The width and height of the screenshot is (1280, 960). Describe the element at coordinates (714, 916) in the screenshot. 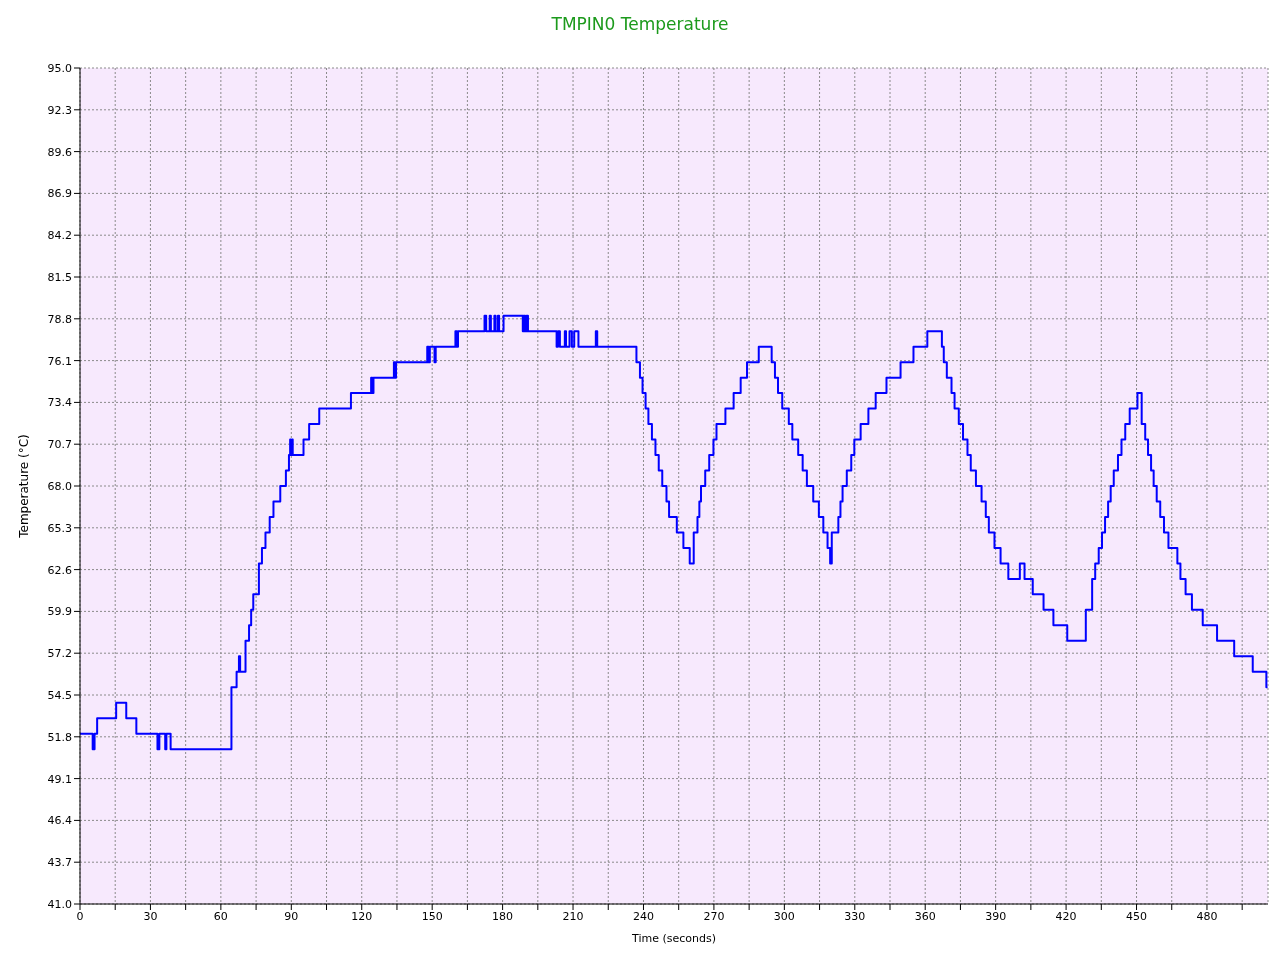

I see `x-tick-label: 270` at that location.